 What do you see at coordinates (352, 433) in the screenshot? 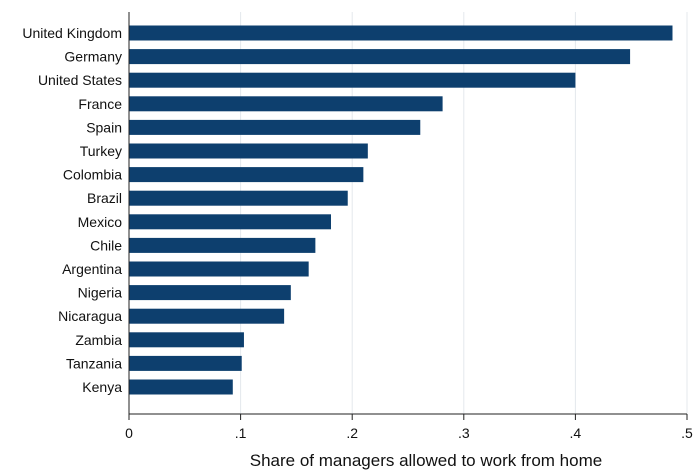
I see `x-tick-label: .2` at bounding box center [352, 433].